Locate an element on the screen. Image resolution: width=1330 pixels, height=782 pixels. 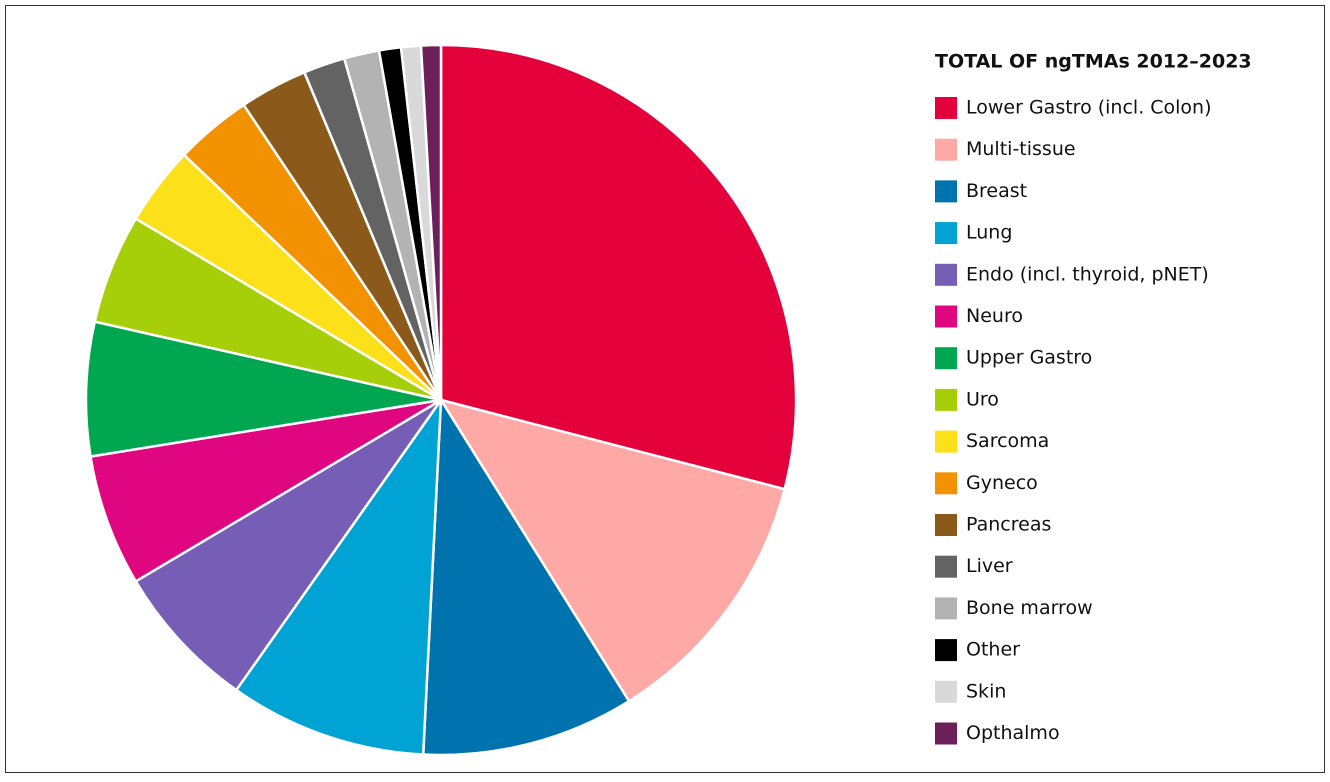
legend-label: Lung is located at coordinates (989, 233).